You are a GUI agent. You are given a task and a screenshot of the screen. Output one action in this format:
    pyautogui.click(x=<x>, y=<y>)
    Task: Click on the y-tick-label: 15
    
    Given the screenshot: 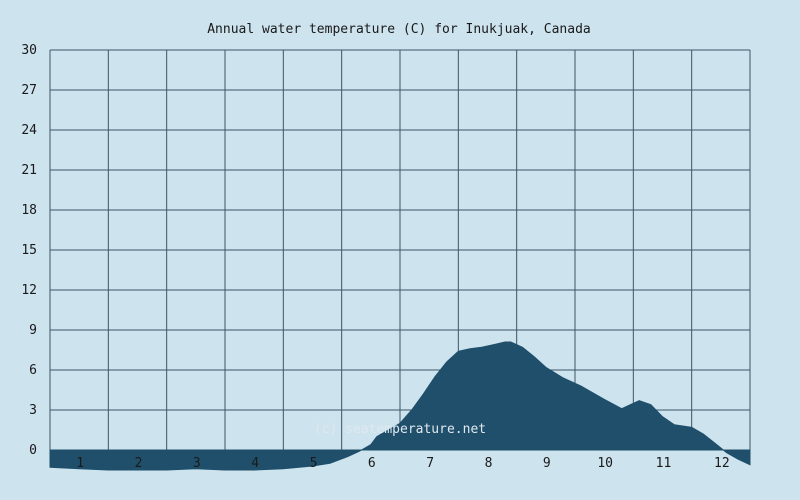 What is the action you would take?
    pyautogui.click(x=29, y=250)
    